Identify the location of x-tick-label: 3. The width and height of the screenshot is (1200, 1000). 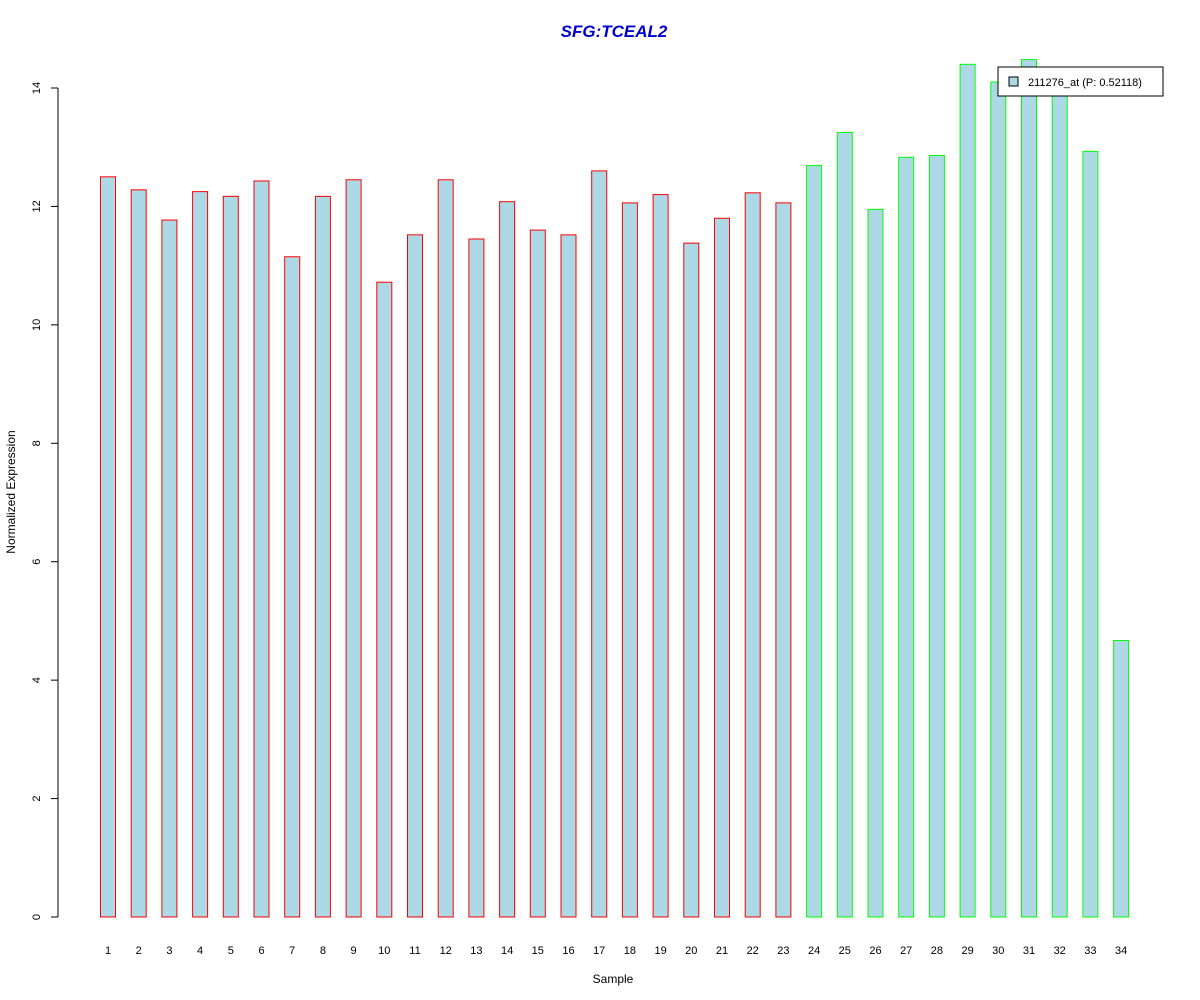
(169, 951).